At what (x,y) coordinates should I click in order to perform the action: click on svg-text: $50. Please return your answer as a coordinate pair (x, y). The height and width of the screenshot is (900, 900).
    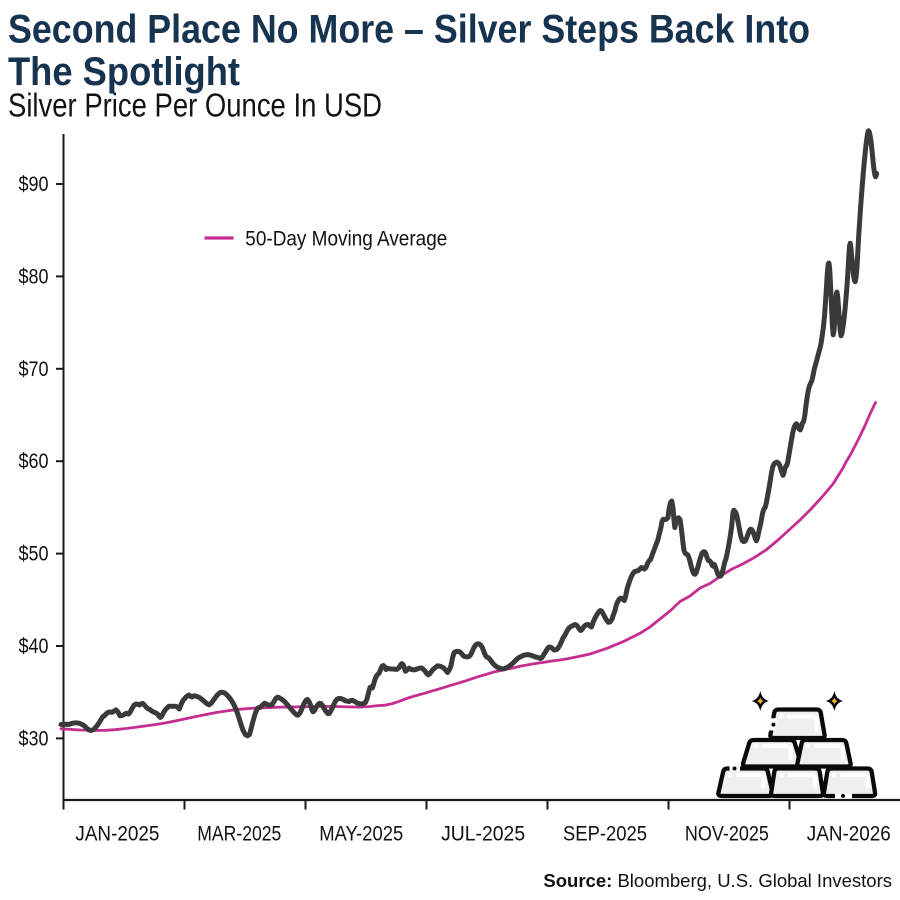
    Looking at the image, I should click on (34, 554).